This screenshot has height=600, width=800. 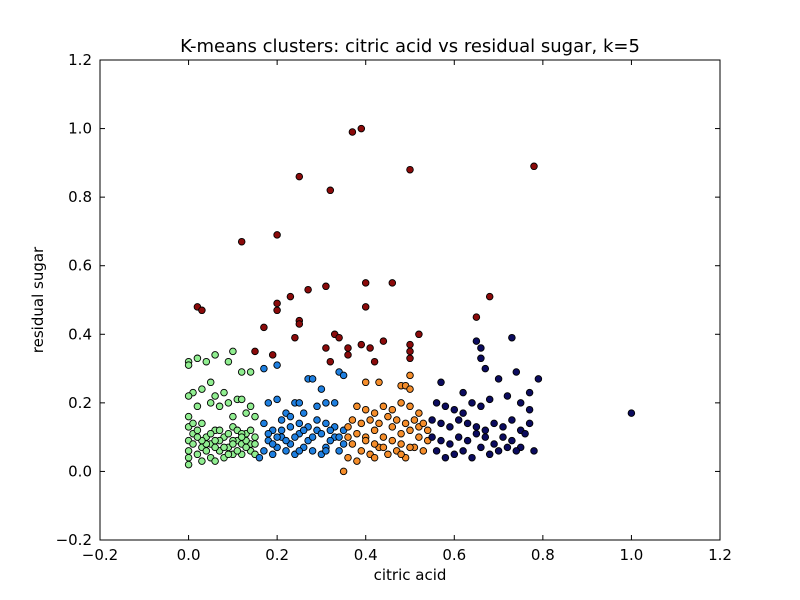 What do you see at coordinates (454, 555) in the screenshot?
I see `x-tick-label: 0.6` at bounding box center [454, 555].